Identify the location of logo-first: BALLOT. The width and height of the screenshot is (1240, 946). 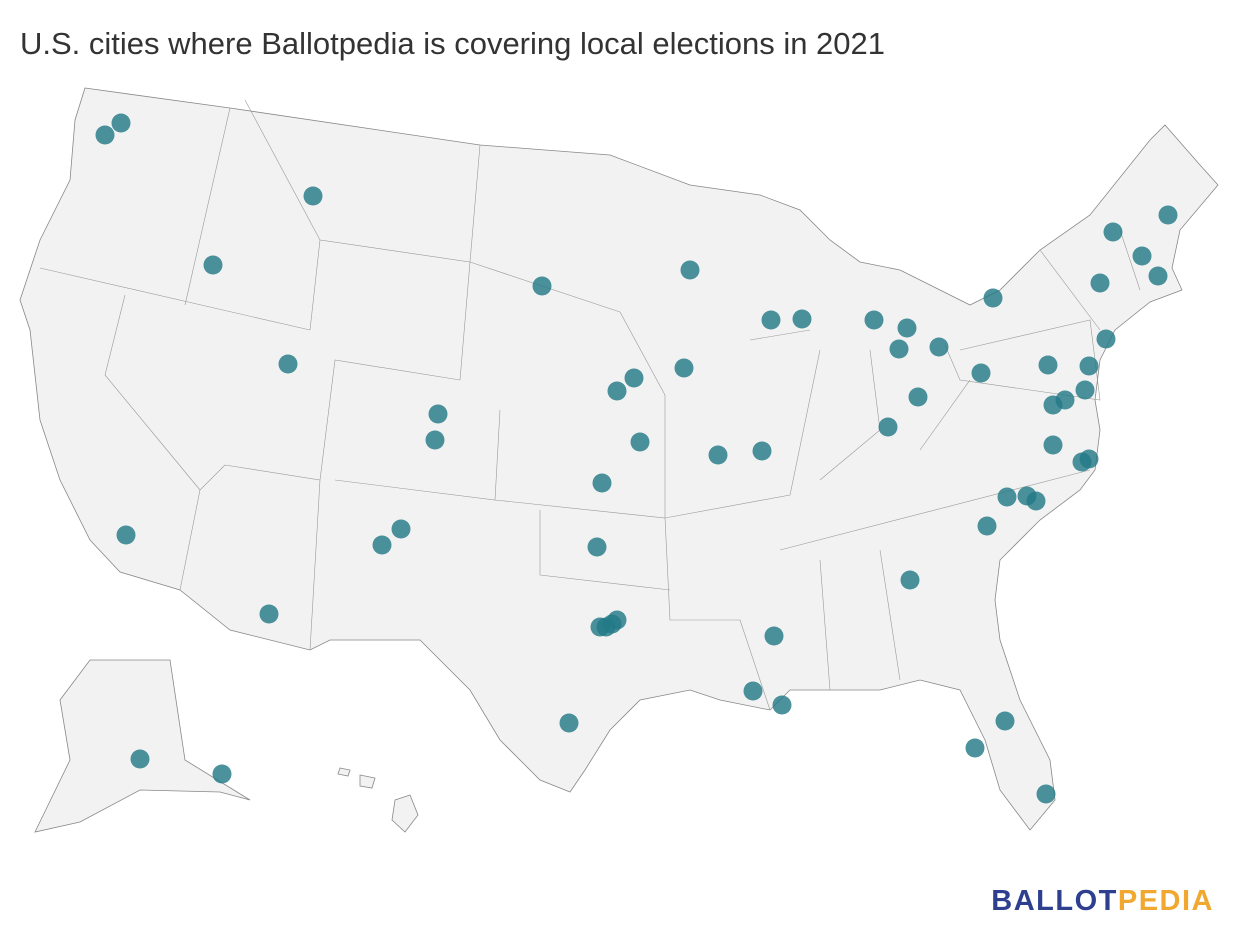
(1054, 901).